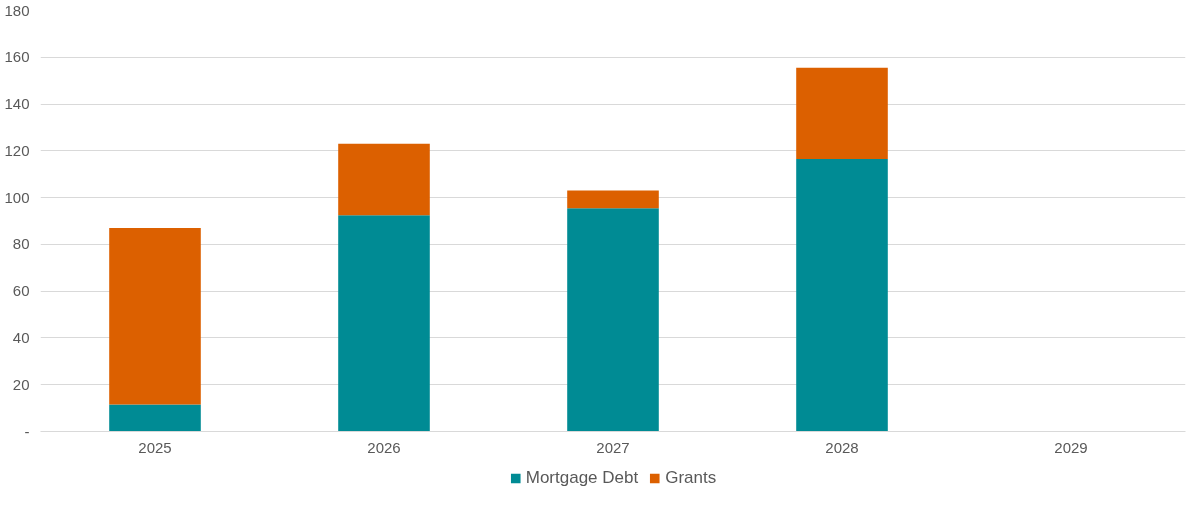  Describe the element at coordinates (21, 337) in the screenshot. I see `y-tick-label: 40` at that location.